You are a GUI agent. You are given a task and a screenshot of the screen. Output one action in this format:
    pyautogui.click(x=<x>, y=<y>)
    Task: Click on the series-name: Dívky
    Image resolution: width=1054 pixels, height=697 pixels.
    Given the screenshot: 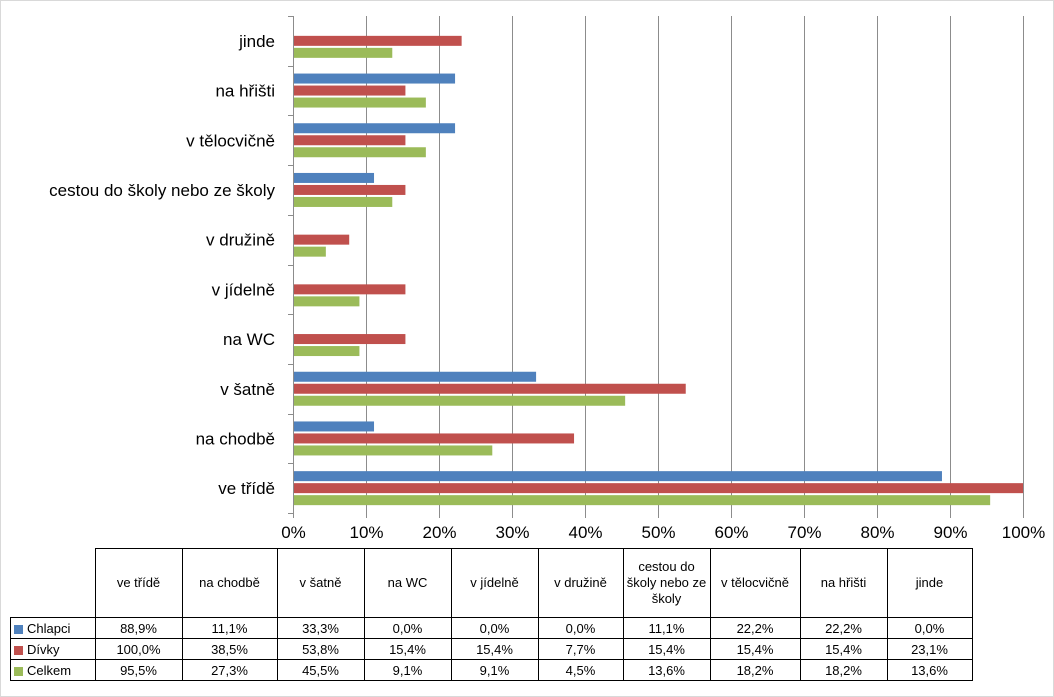 What is the action you would take?
    pyautogui.click(x=43, y=649)
    